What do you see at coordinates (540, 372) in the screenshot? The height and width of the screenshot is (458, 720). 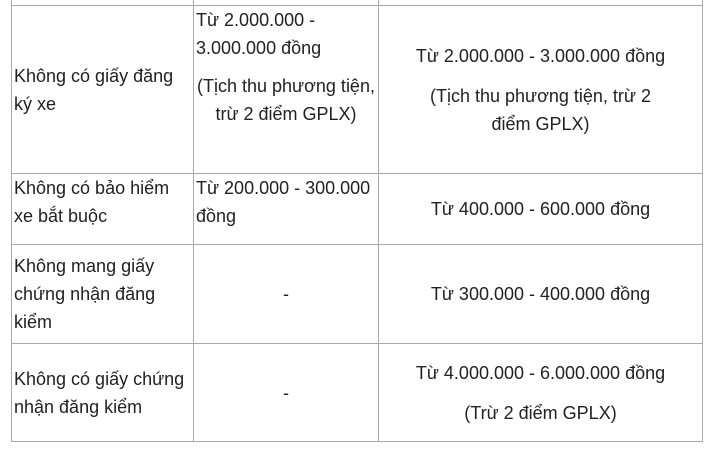 I see `fine-amount: Từ 4.000.000 - 6.000.000 đồng` at bounding box center [540, 372].